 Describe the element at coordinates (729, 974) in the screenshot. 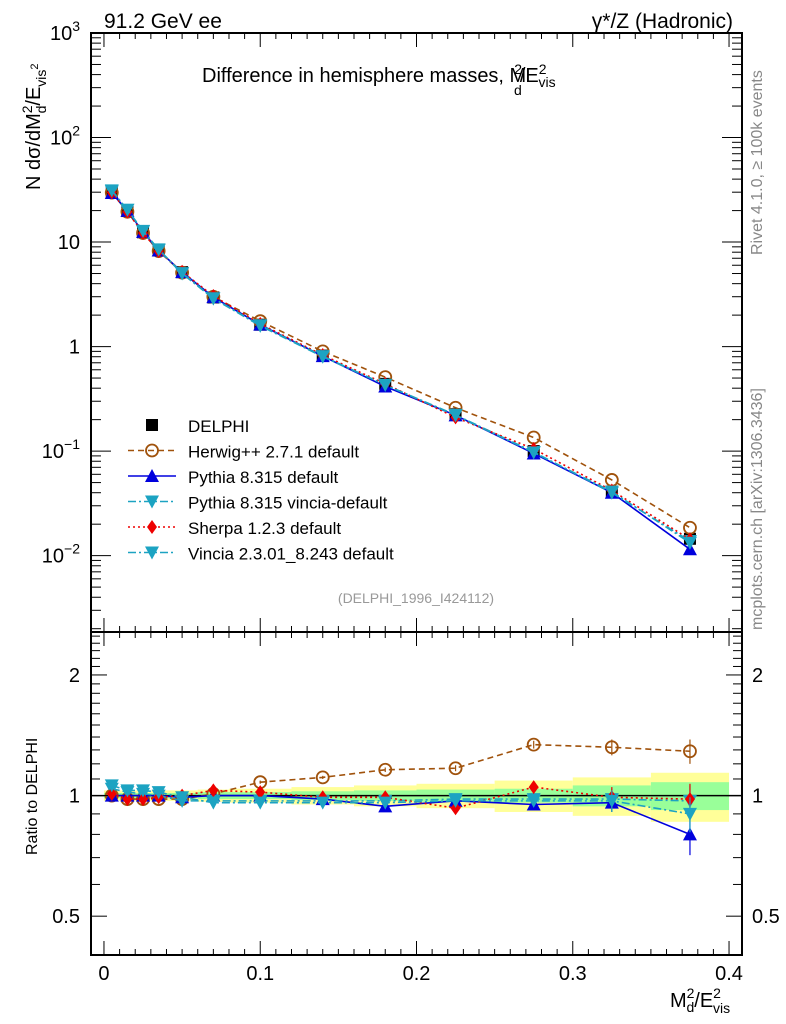

I see `x-tick-label: 0.4` at that location.